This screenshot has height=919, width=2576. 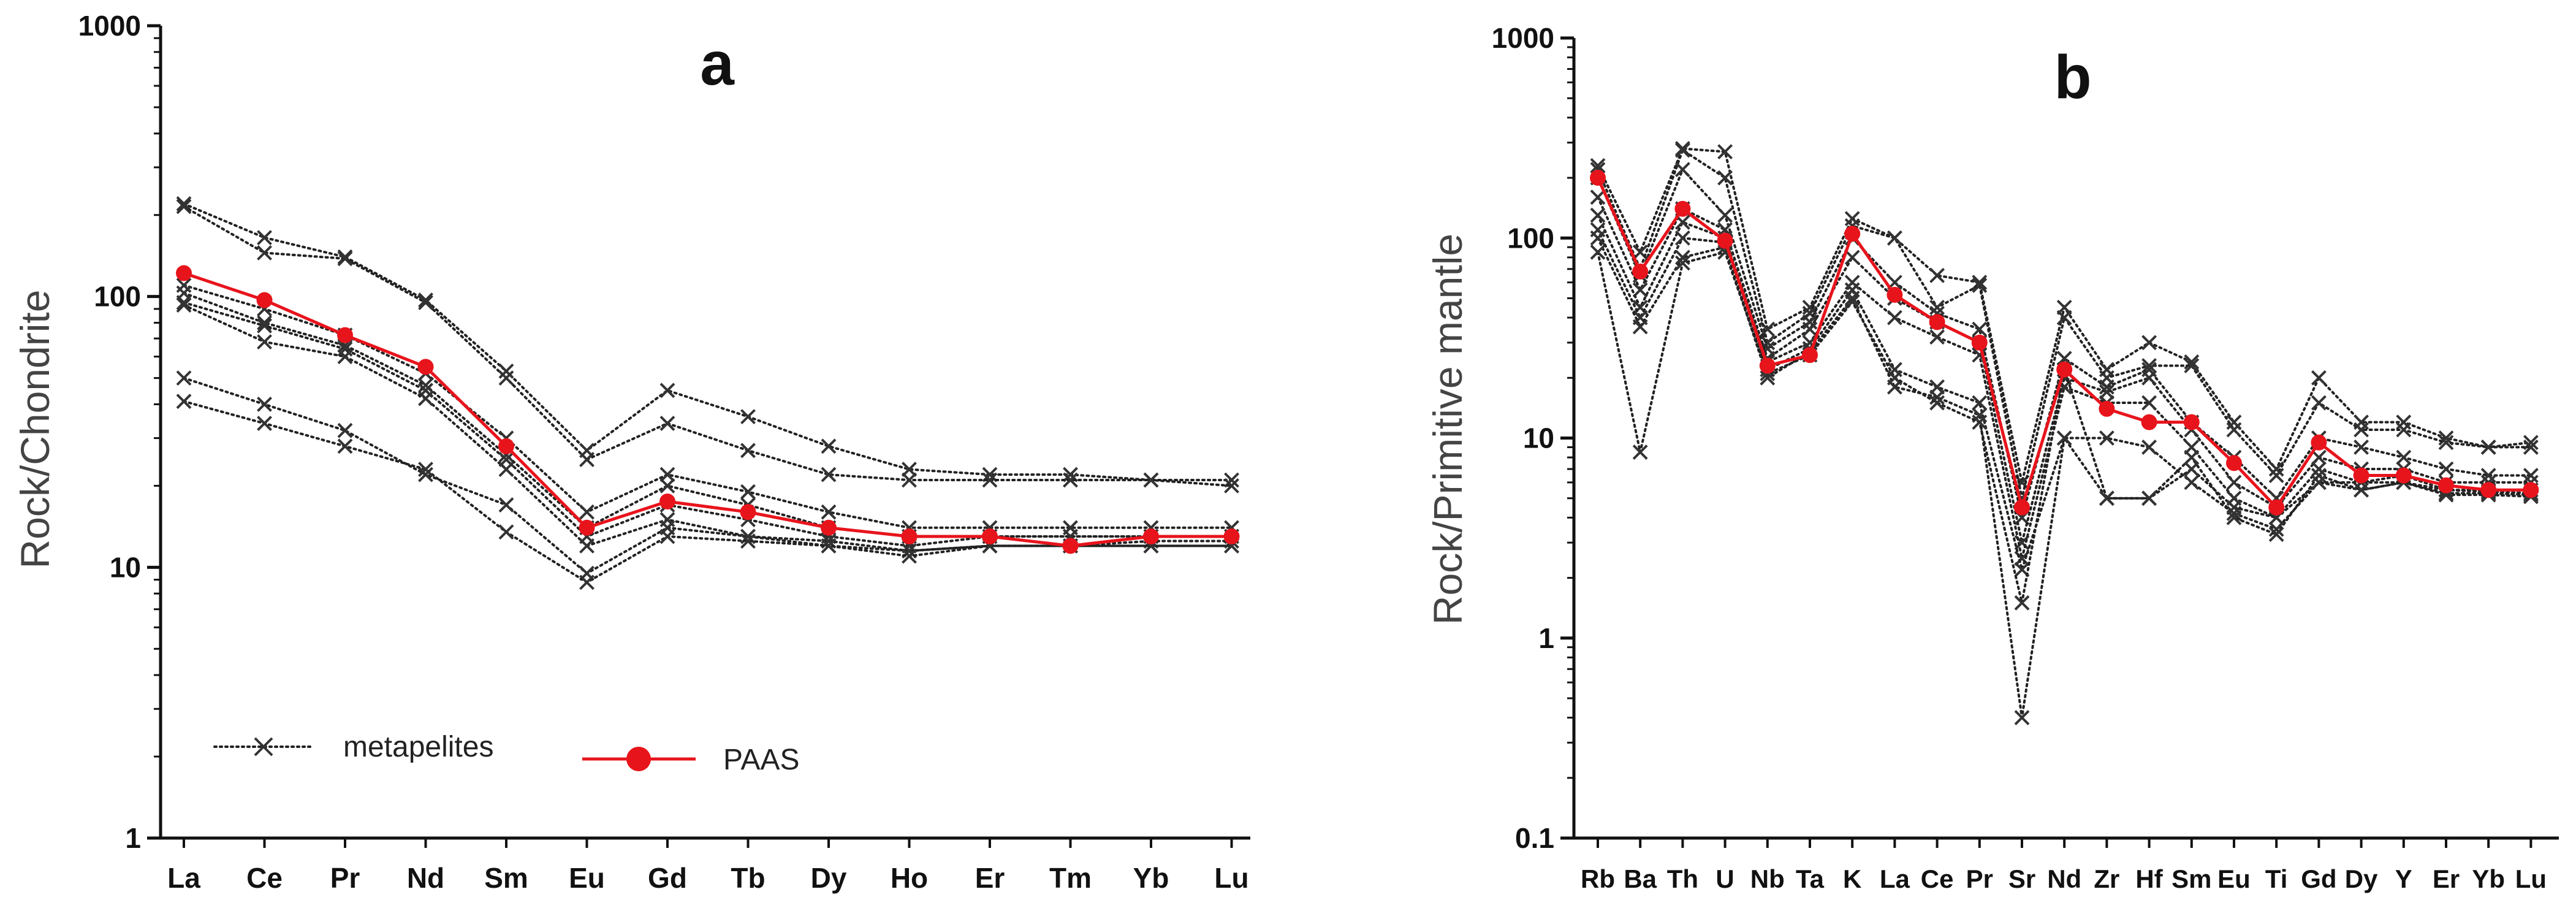 I want to click on panel-title: b, so click(x=2072, y=77).